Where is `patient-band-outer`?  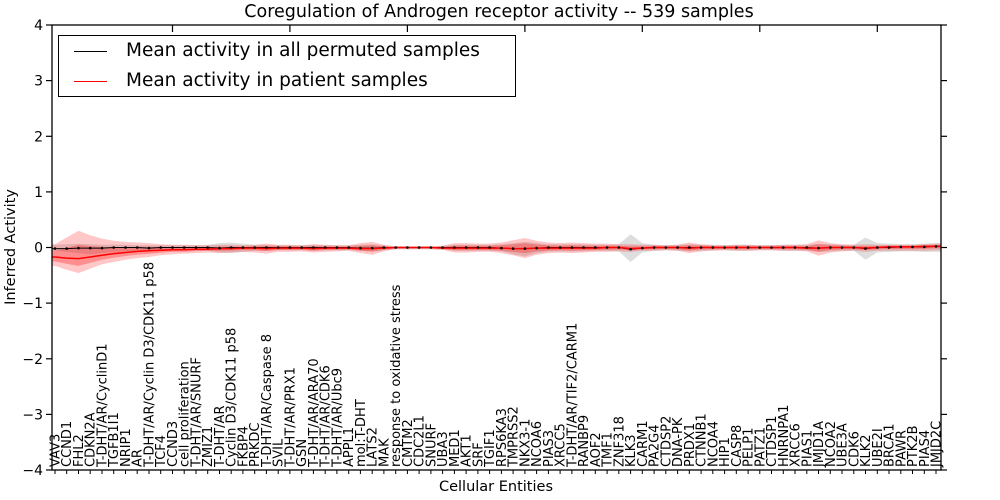 patient-band-outer is located at coordinates (496, 252).